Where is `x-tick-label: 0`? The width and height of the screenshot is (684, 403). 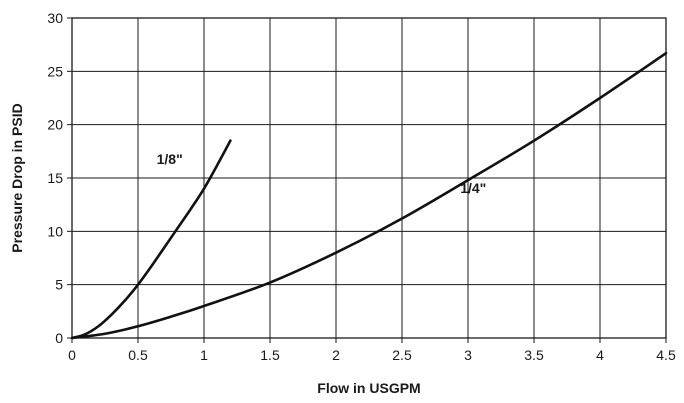 x-tick-label: 0 is located at coordinates (72, 355).